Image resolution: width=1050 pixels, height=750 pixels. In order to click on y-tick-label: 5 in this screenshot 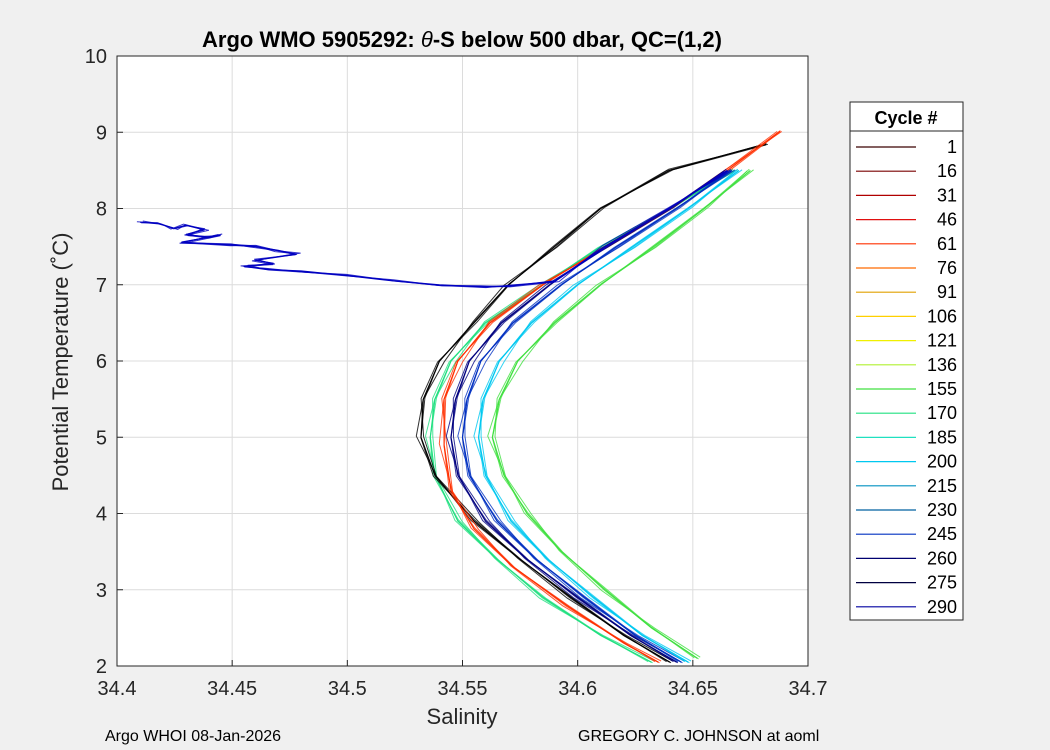, I will do `click(101, 438)`.